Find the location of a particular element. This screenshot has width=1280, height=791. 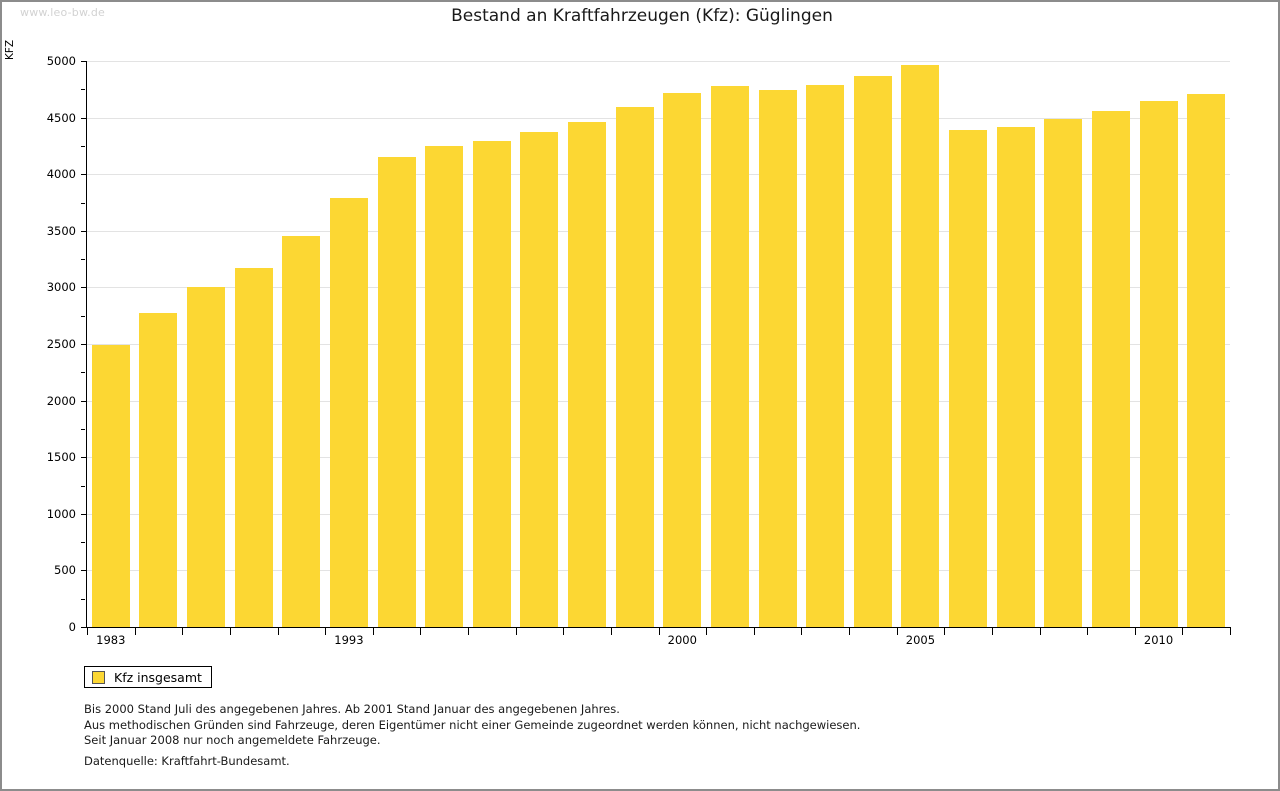

x-axis-tick-label: 2005 is located at coordinates (920, 640).